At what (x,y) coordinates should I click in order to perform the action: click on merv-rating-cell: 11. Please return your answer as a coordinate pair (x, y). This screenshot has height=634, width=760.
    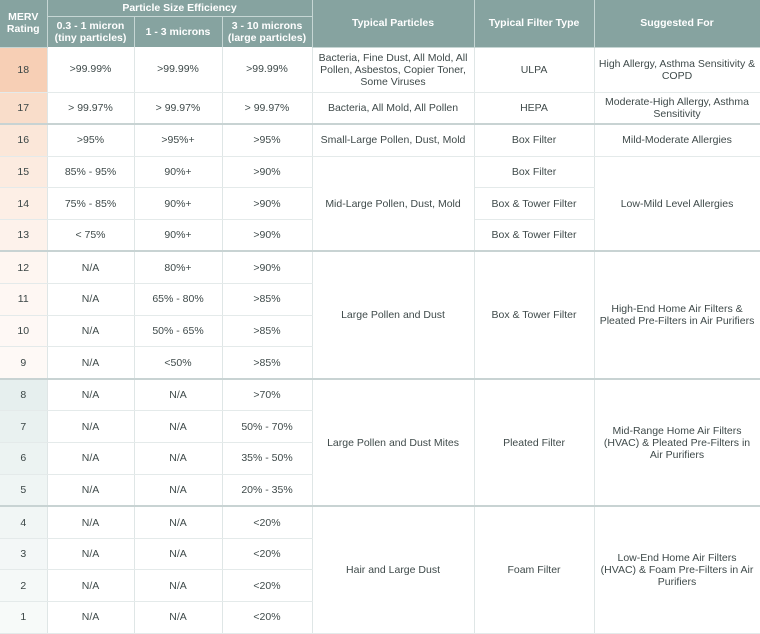
    Looking at the image, I should click on (24, 299).